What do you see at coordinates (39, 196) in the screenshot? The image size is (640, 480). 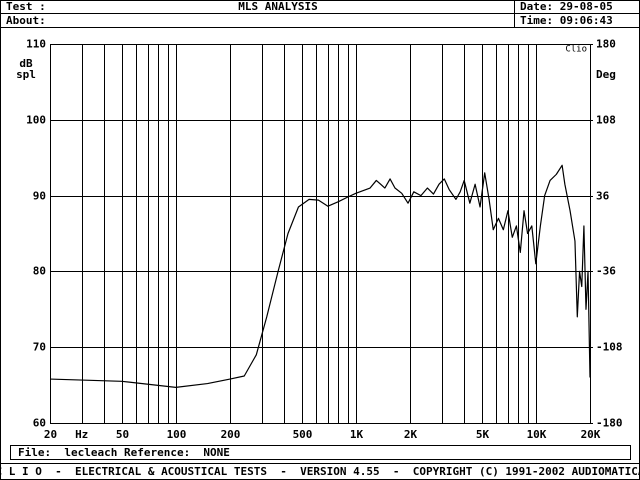 I see `y-tick-label: 90` at bounding box center [39, 196].